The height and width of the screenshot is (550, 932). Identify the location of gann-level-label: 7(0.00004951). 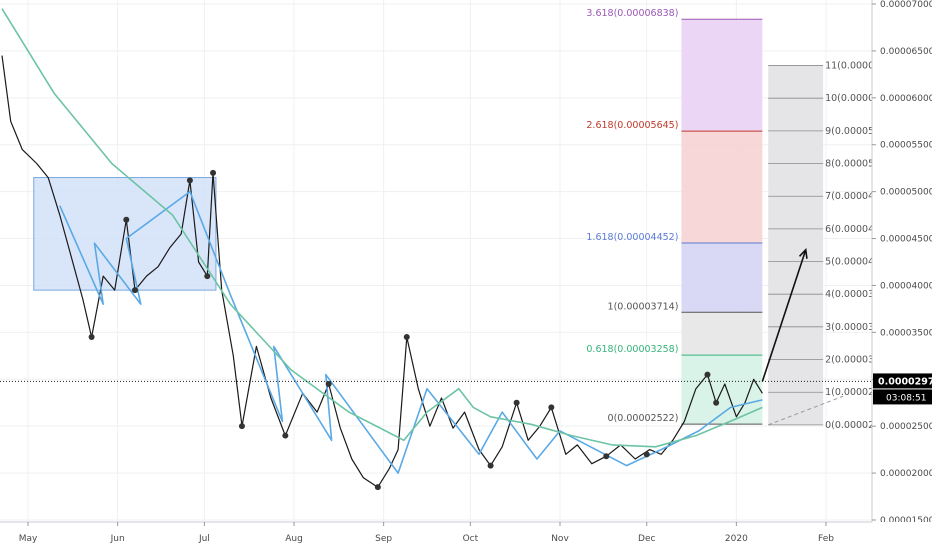
(860, 196).